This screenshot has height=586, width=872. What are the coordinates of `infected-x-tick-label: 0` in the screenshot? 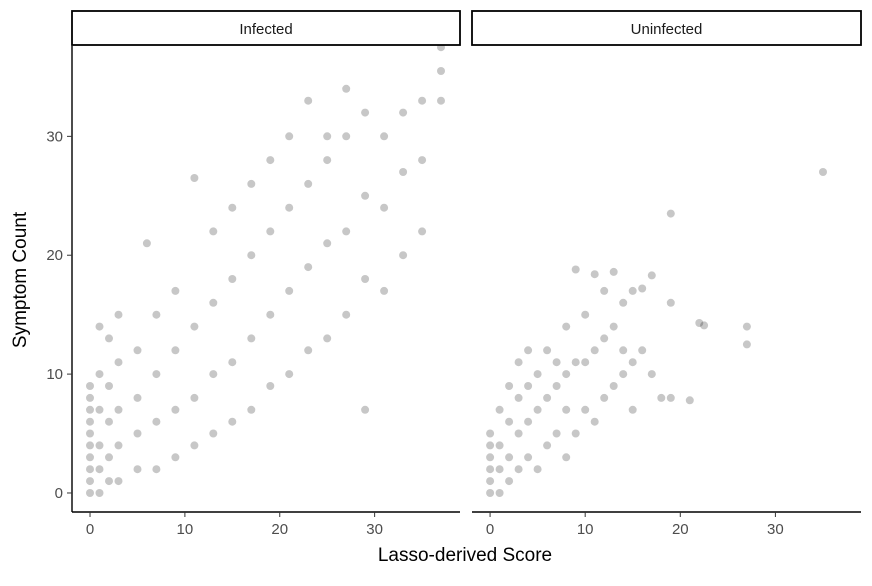 It's located at (90, 529).